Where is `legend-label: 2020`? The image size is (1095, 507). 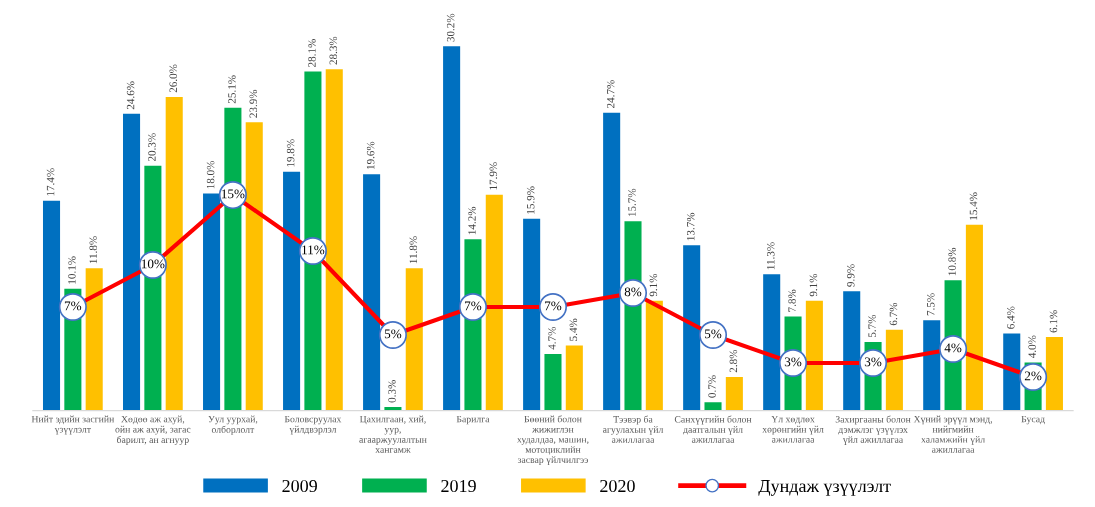 legend-label: 2020 is located at coordinates (617, 486).